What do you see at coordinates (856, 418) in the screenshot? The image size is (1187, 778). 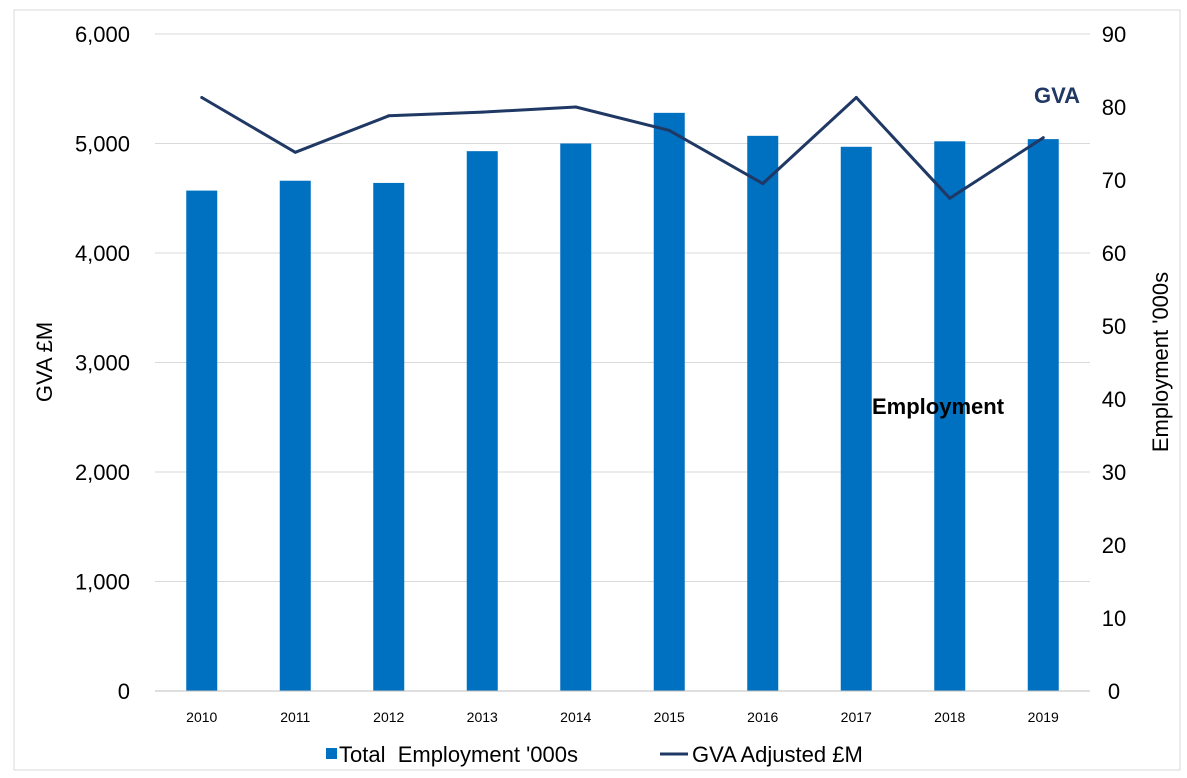 I see `bar-2017` at bounding box center [856, 418].